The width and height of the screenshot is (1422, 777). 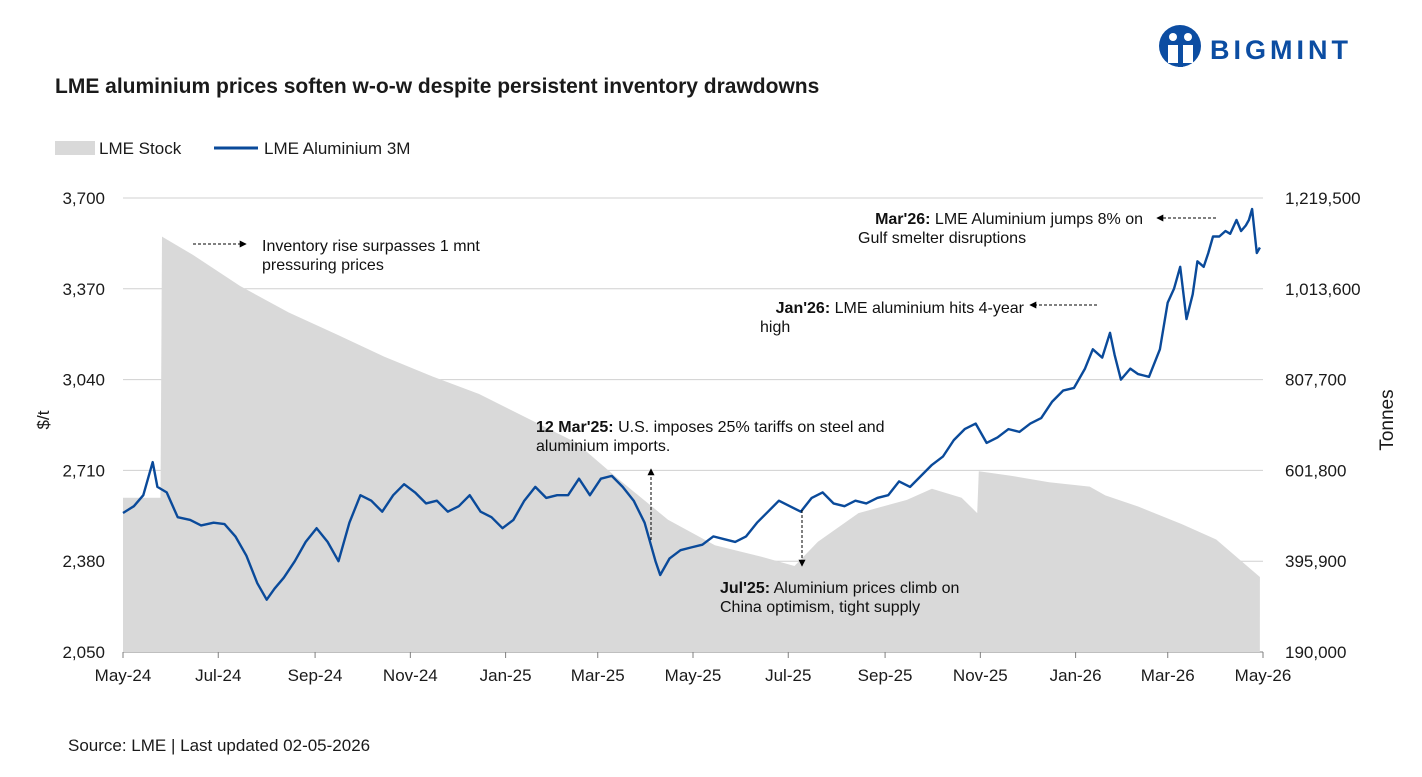 What do you see at coordinates (75, 148) in the screenshot?
I see `legend-swatch-stock` at bounding box center [75, 148].